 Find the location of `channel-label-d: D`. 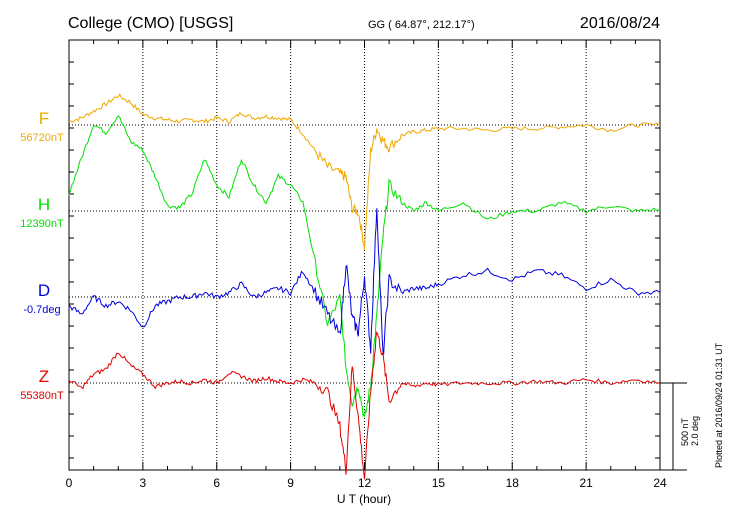

channel-label-d: D is located at coordinates (44, 290).